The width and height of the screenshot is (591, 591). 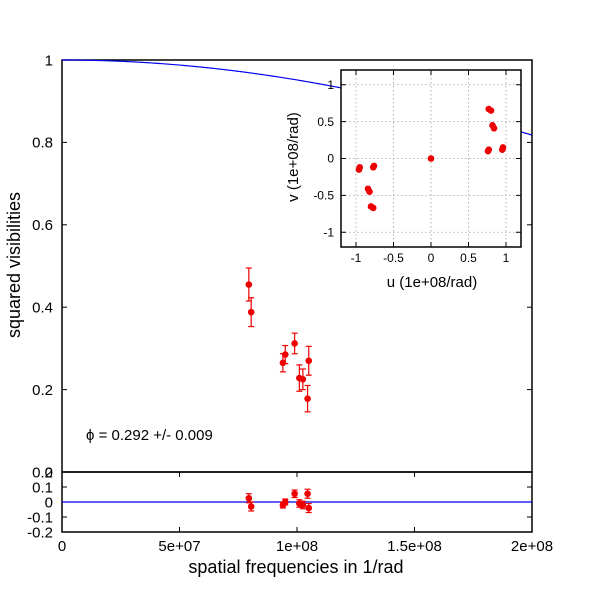 I want to click on residual-x-tick-label: 1.5e+08, so click(x=414, y=546).